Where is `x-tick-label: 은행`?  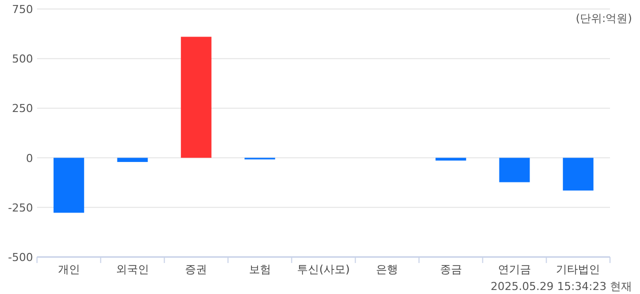
x-tick-label: 은행 is located at coordinates (387, 269).